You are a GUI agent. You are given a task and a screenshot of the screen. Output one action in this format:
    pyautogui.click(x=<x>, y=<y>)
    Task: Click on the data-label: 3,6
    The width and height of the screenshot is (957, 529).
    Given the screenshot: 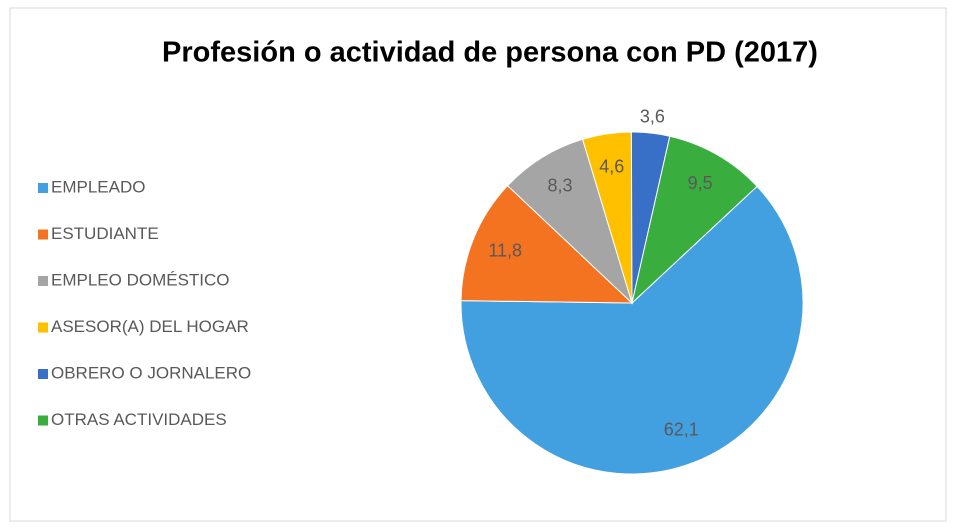 What is the action you would take?
    pyautogui.click(x=652, y=116)
    